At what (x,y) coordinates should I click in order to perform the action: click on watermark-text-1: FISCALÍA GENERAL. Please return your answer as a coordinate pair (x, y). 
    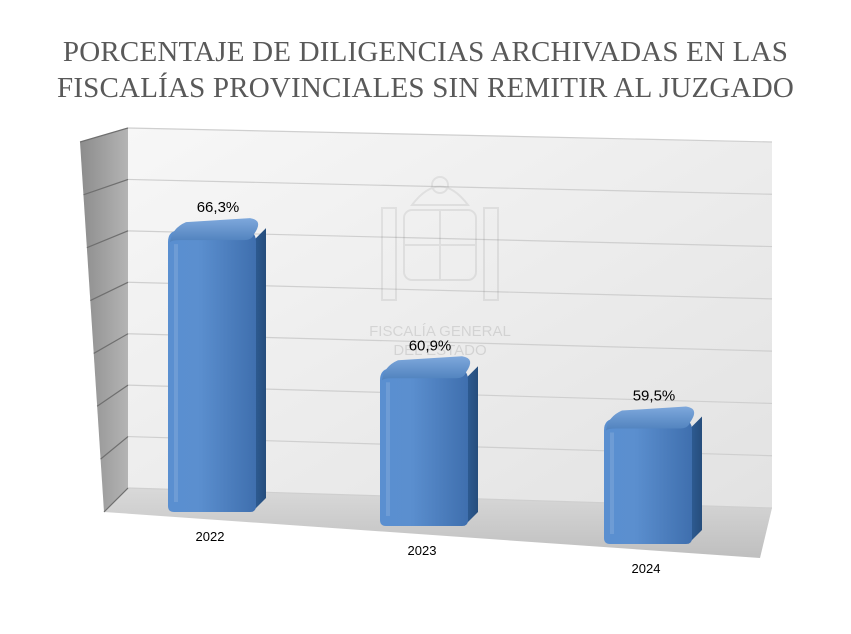
    Looking at the image, I should click on (440, 331).